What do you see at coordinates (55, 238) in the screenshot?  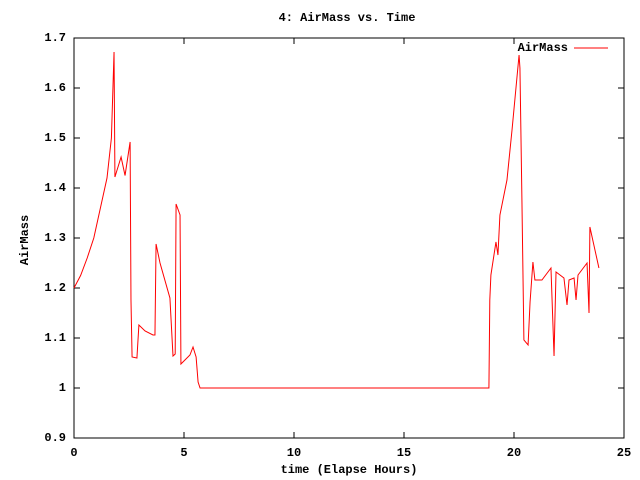 I see `y-tick-label: 1.3` at bounding box center [55, 238].